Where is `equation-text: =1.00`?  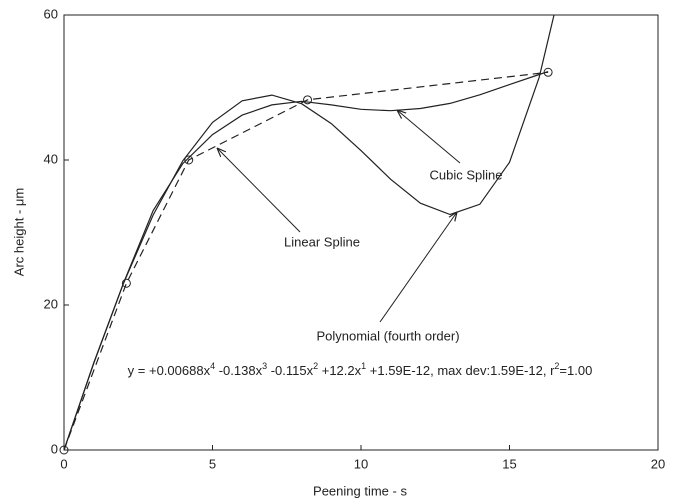 equation-text: =1.00 is located at coordinates (575, 370).